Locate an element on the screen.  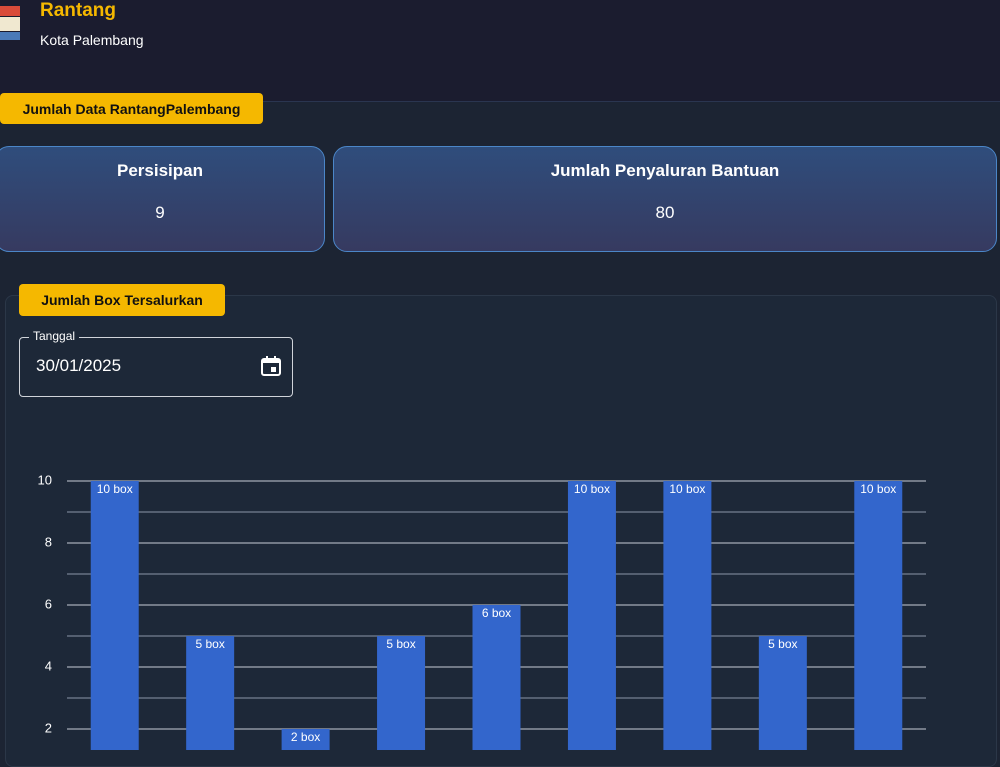
stat-label: Persisipan is located at coordinates (160, 170).